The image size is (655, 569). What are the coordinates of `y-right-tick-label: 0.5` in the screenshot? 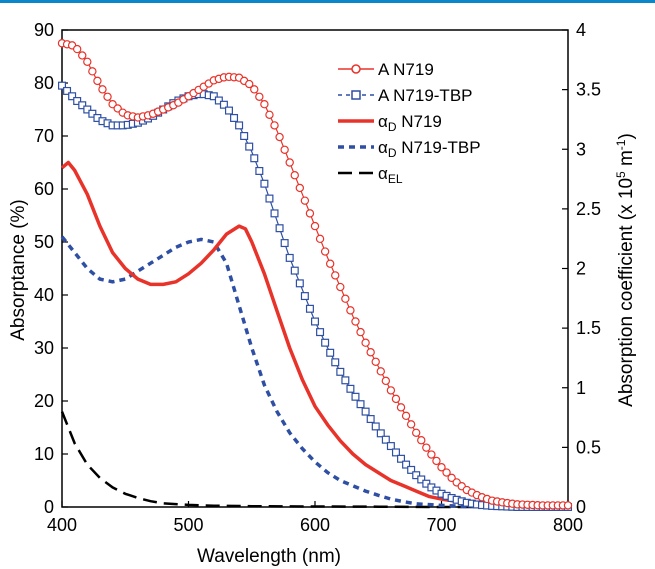 It's located at (588, 447).